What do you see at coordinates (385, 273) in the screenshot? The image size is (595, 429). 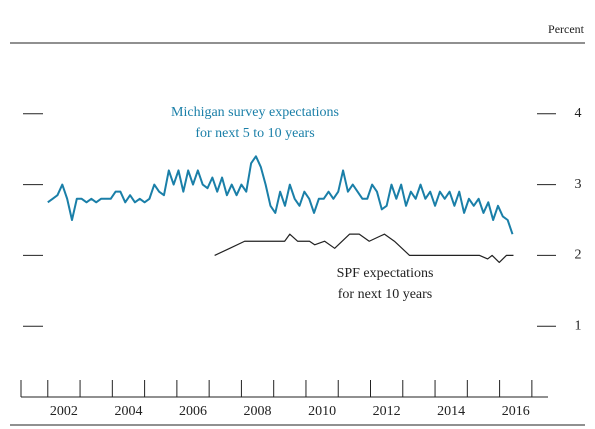 I see `annotation: SPF expectations` at bounding box center [385, 273].